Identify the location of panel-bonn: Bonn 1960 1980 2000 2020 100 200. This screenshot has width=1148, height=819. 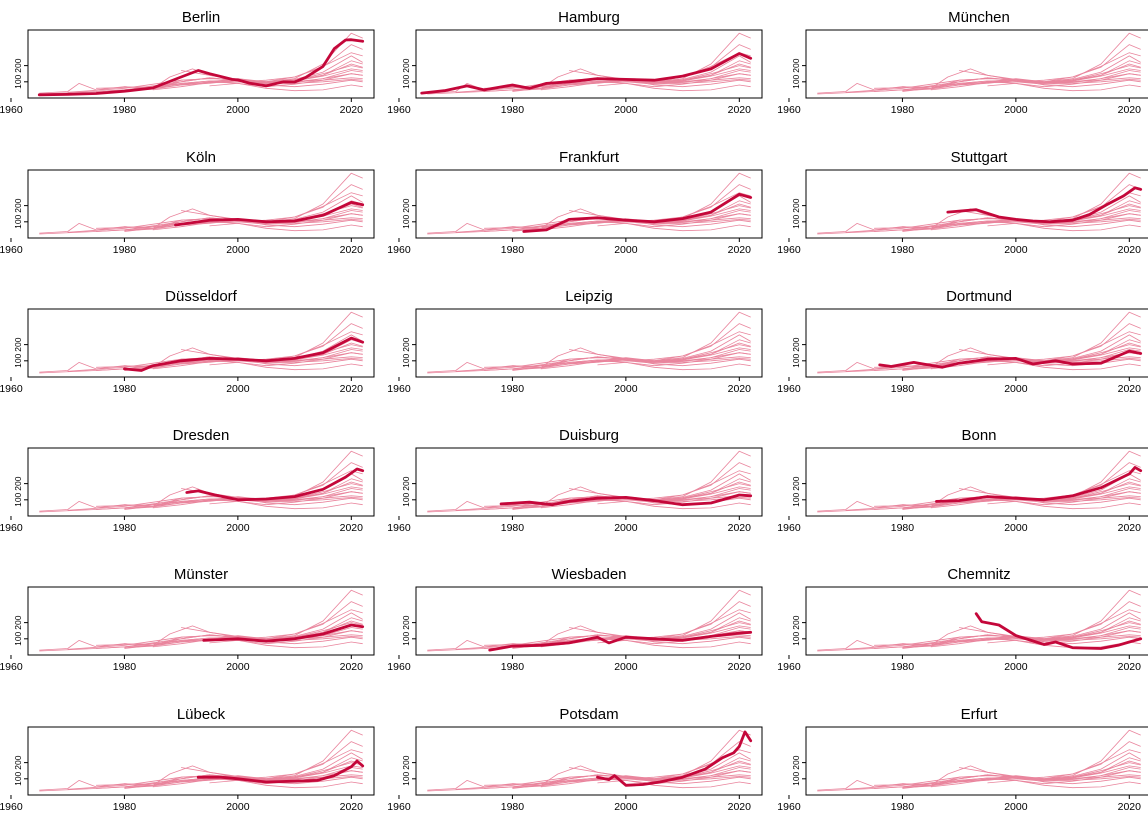
(962, 480).